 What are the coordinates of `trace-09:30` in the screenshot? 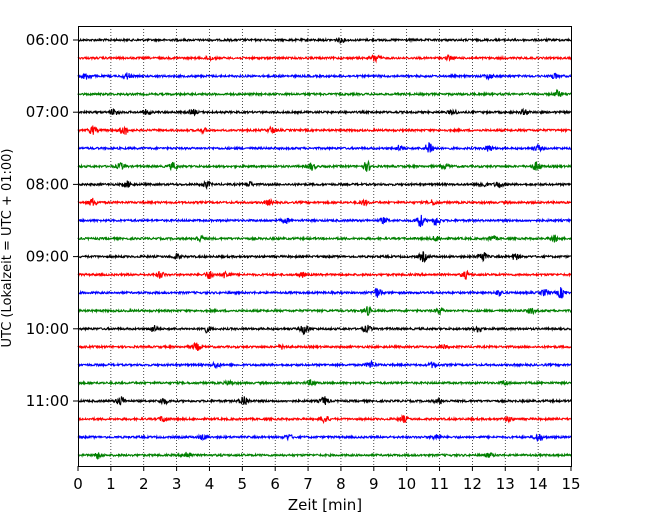 It's located at (324, 293).